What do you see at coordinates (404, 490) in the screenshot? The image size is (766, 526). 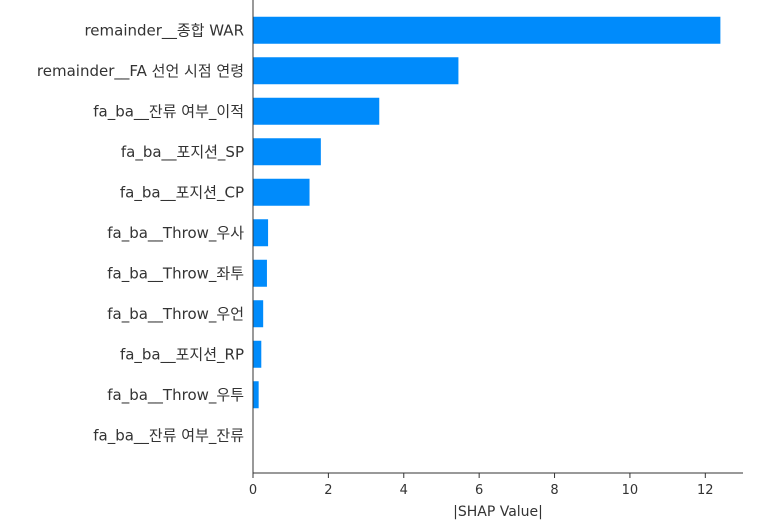 I see `x-tick-label-2: 4` at bounding box center [404, 490].